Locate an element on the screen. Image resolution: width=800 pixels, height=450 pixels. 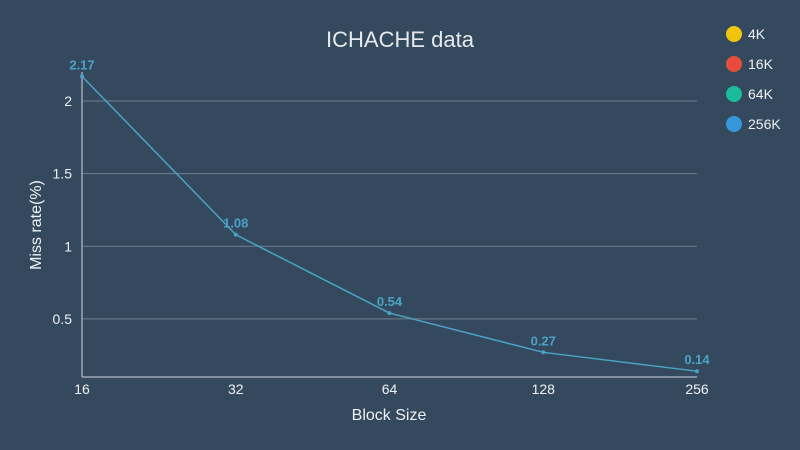
y-tick-label: 1.5 is located at coordinates (63, 174).